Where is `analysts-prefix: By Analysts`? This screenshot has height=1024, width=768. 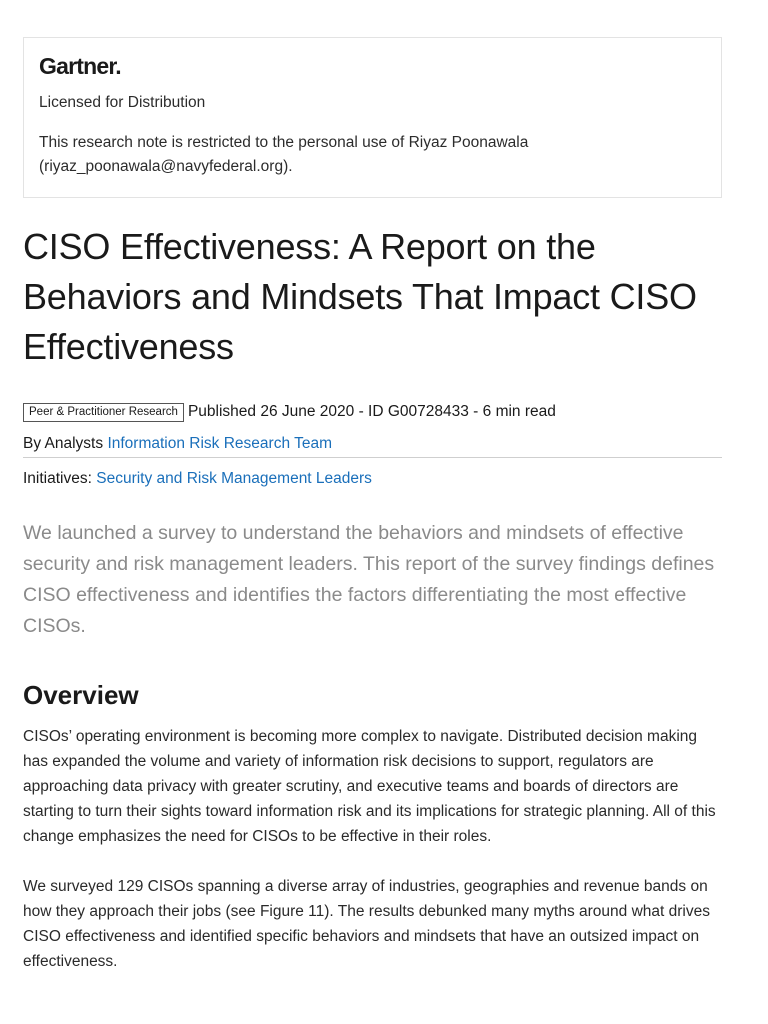 analysts-prefix: By Analysts is located at coordinates (63, 443).